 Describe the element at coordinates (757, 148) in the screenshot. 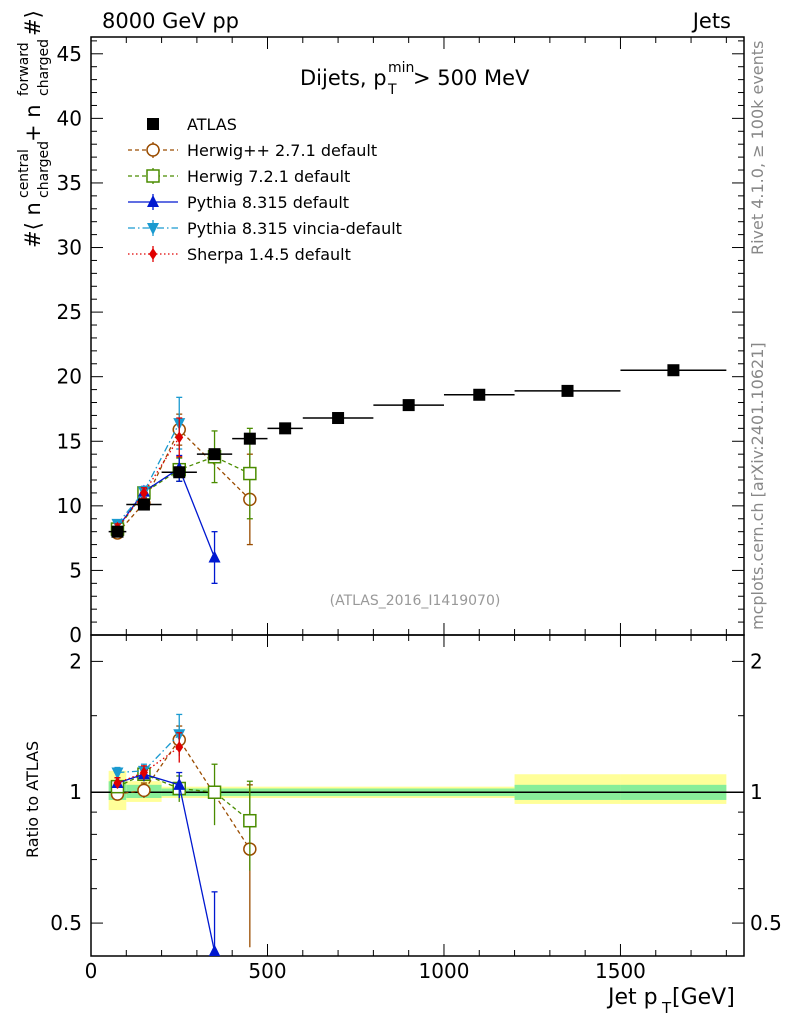

I see `rivet-version-label: Rivet 4.1.0, ≥ 100k events` at that location.